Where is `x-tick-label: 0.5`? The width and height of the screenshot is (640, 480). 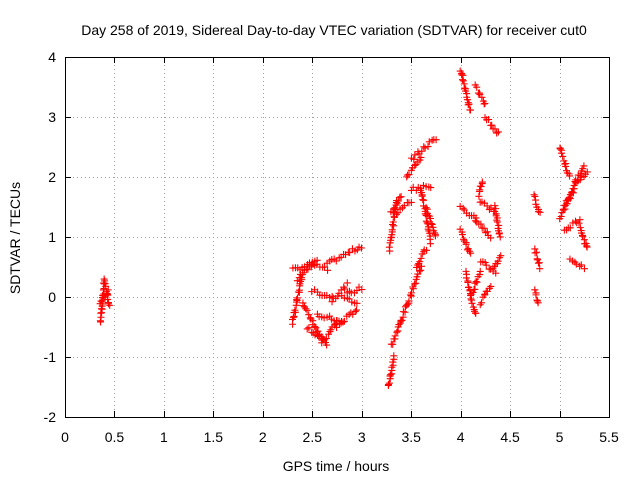
x-tick-label: 0.5 is located at coordinates (115, 437).